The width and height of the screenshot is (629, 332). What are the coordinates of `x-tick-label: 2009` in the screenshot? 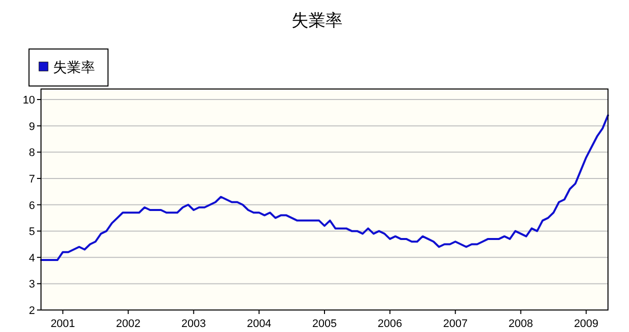 It's located at (586, 324).